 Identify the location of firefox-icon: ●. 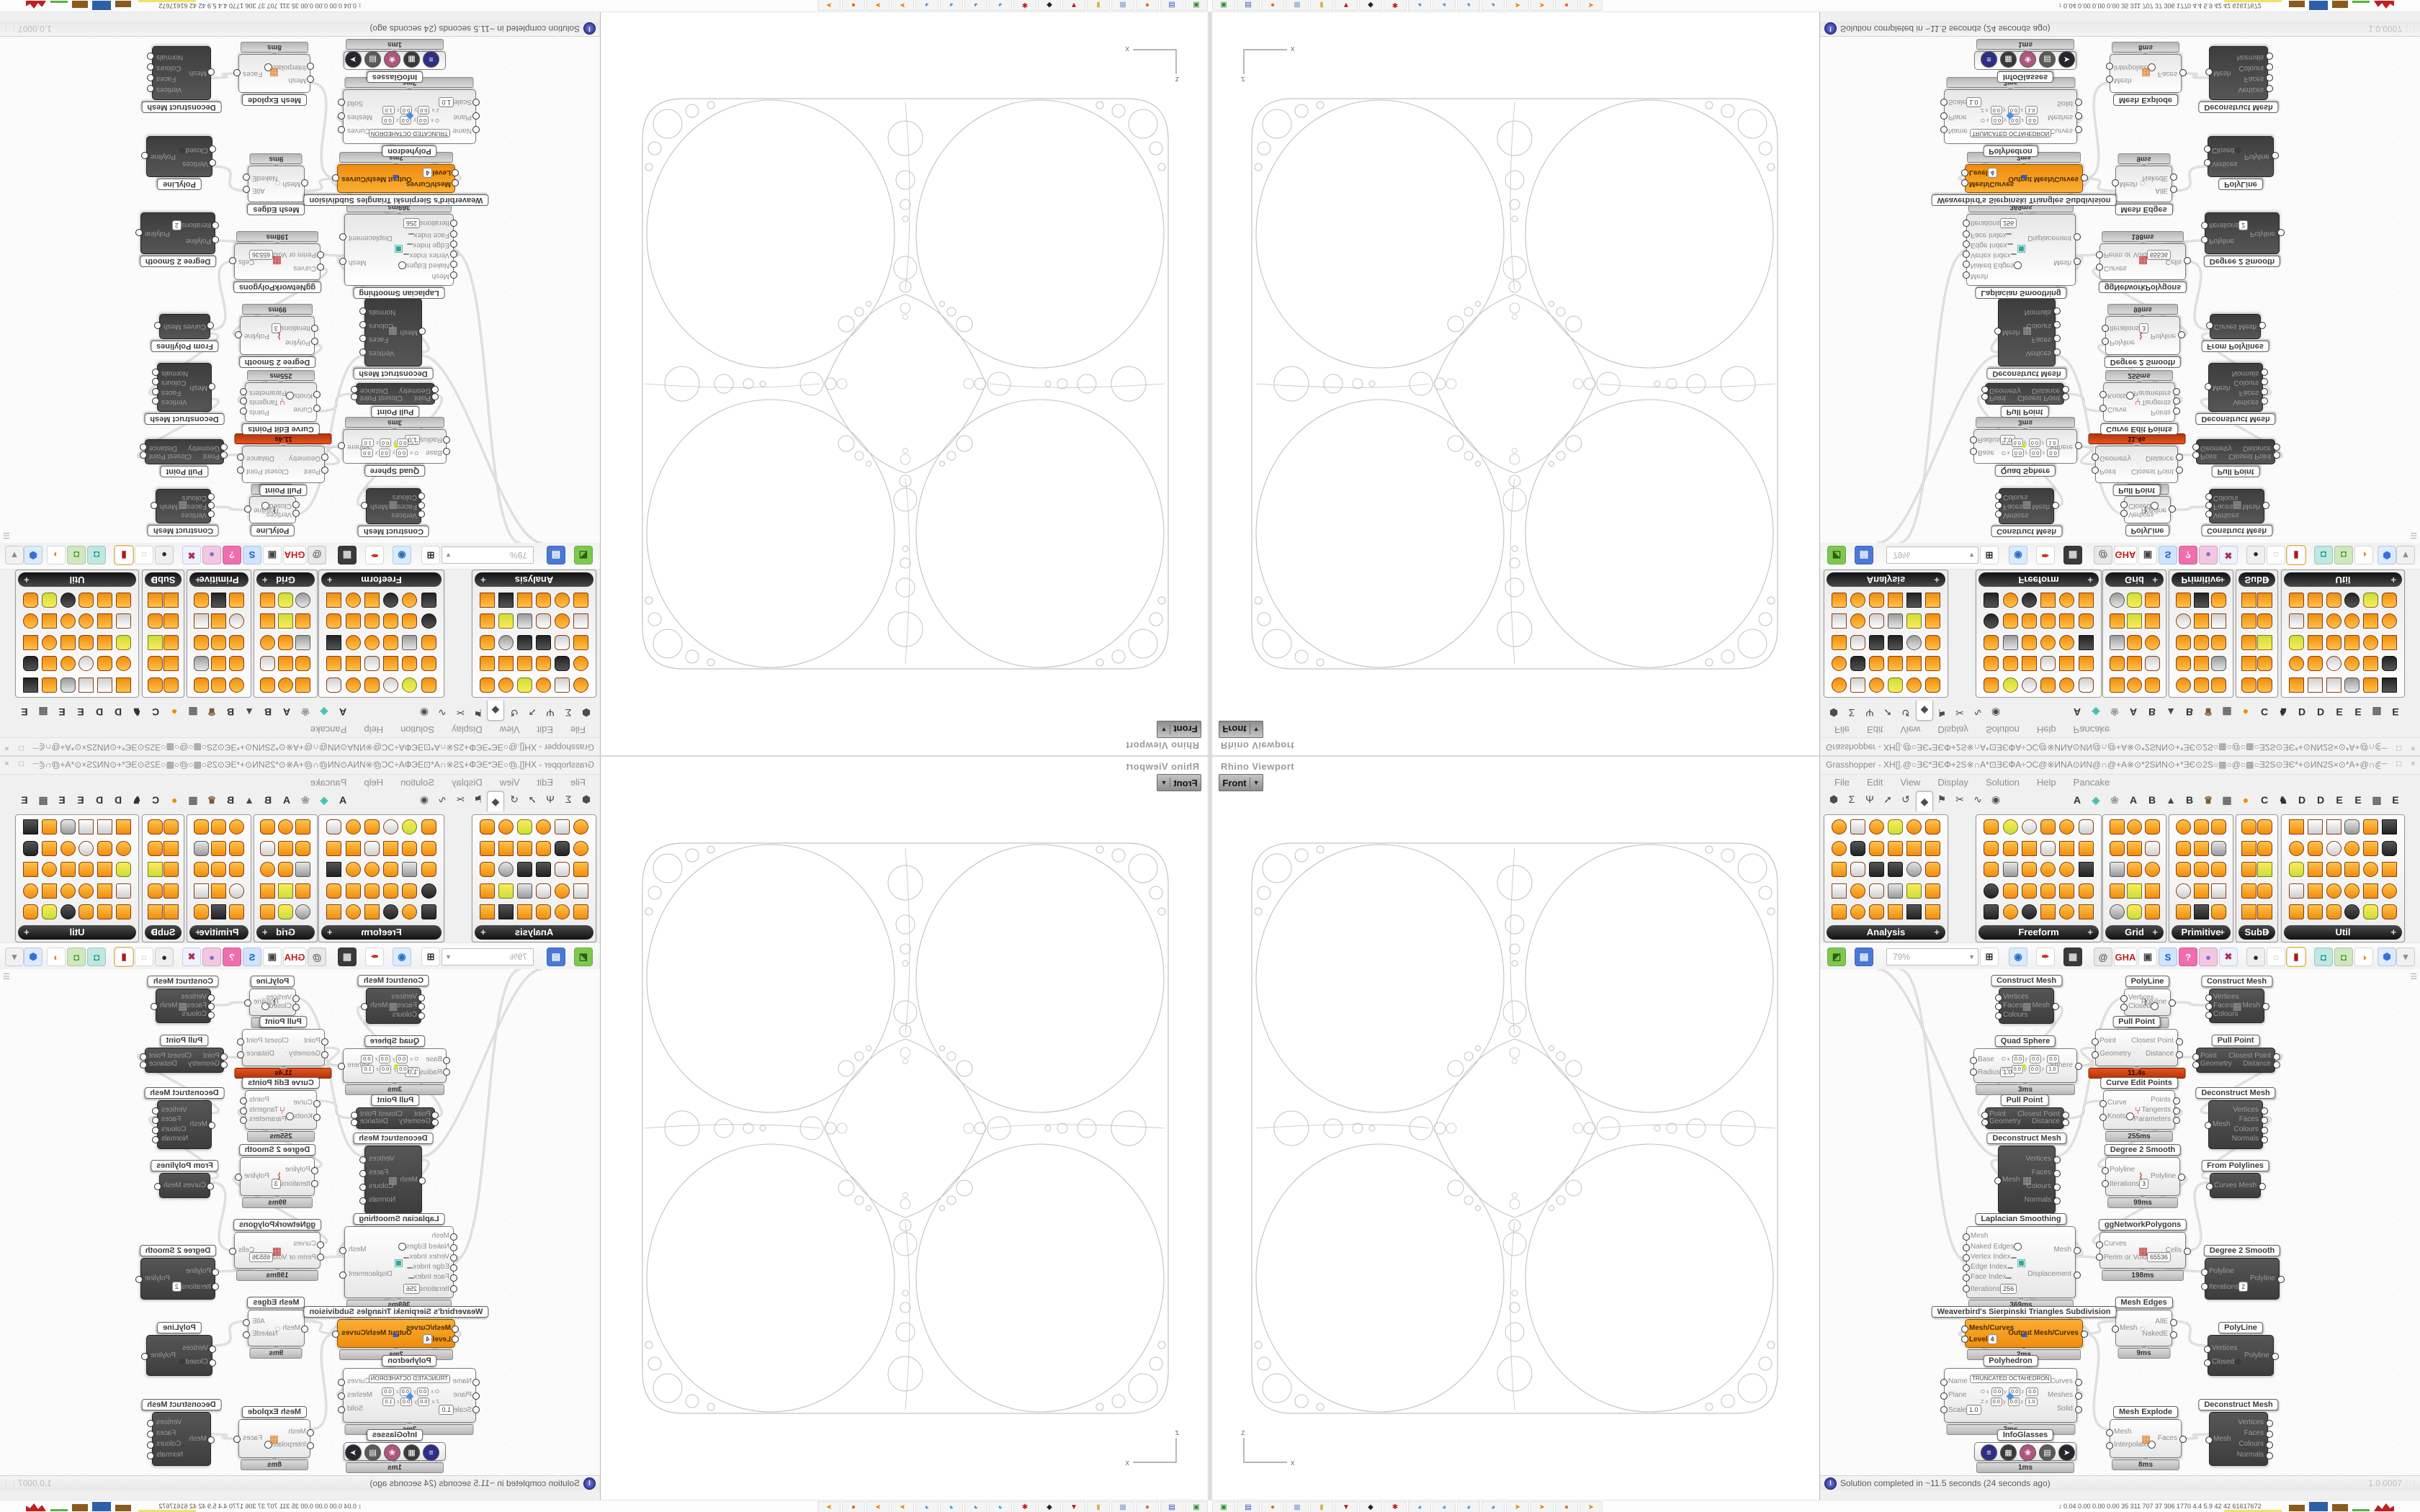
(1147, 1506).